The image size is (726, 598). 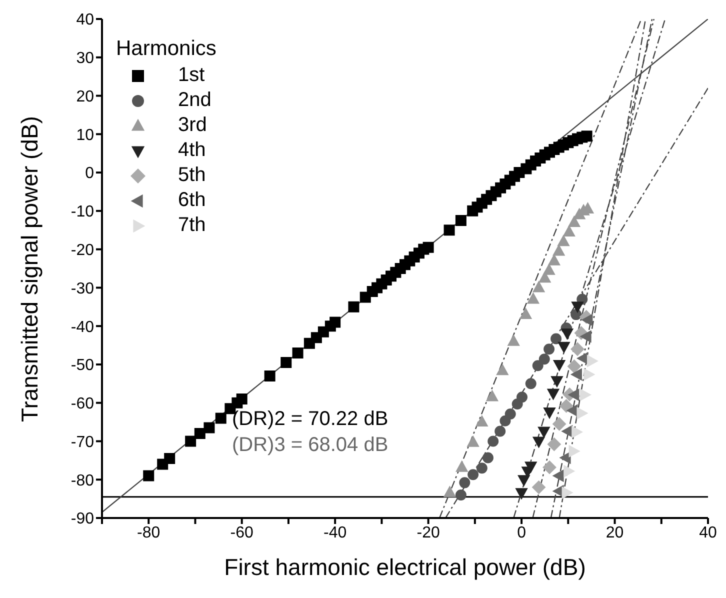 What do you see at coordinates (82, 404) in the screenshot?
I see `y-tick-label: -60` at bounding box center [82, 404].